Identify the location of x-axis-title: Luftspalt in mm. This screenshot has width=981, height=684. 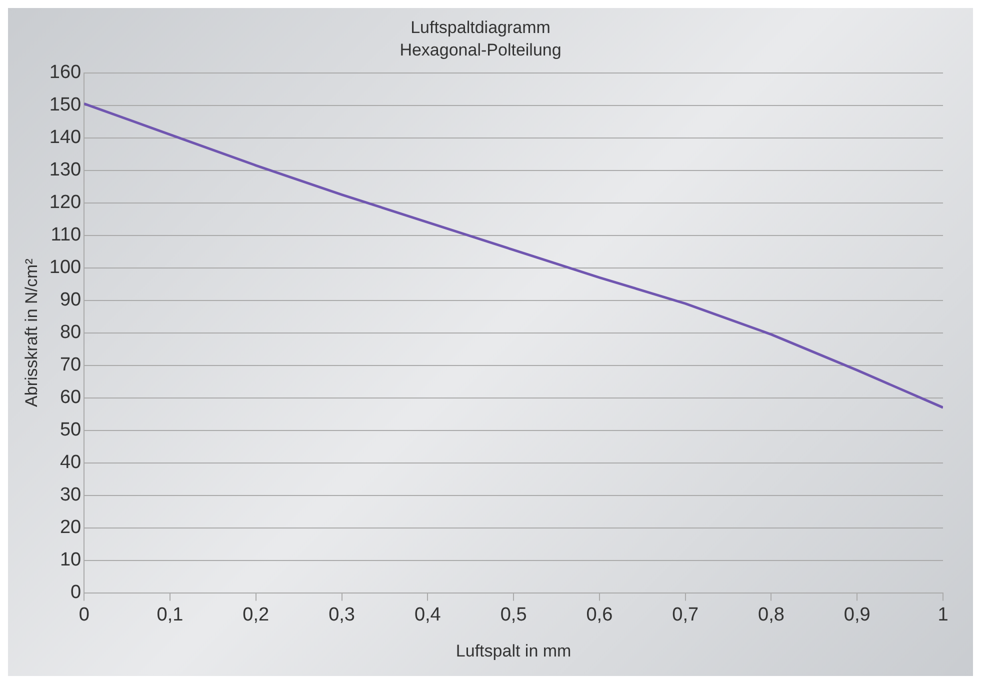
(514, 650).